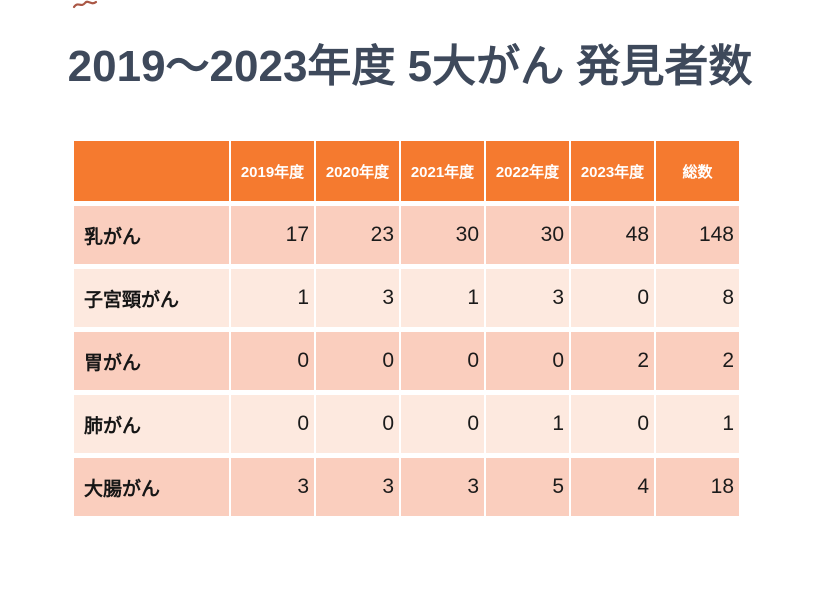  Describe the element at coordinates (697, 173) in the screenshot. I see `column-header-total: 総数` at that location.